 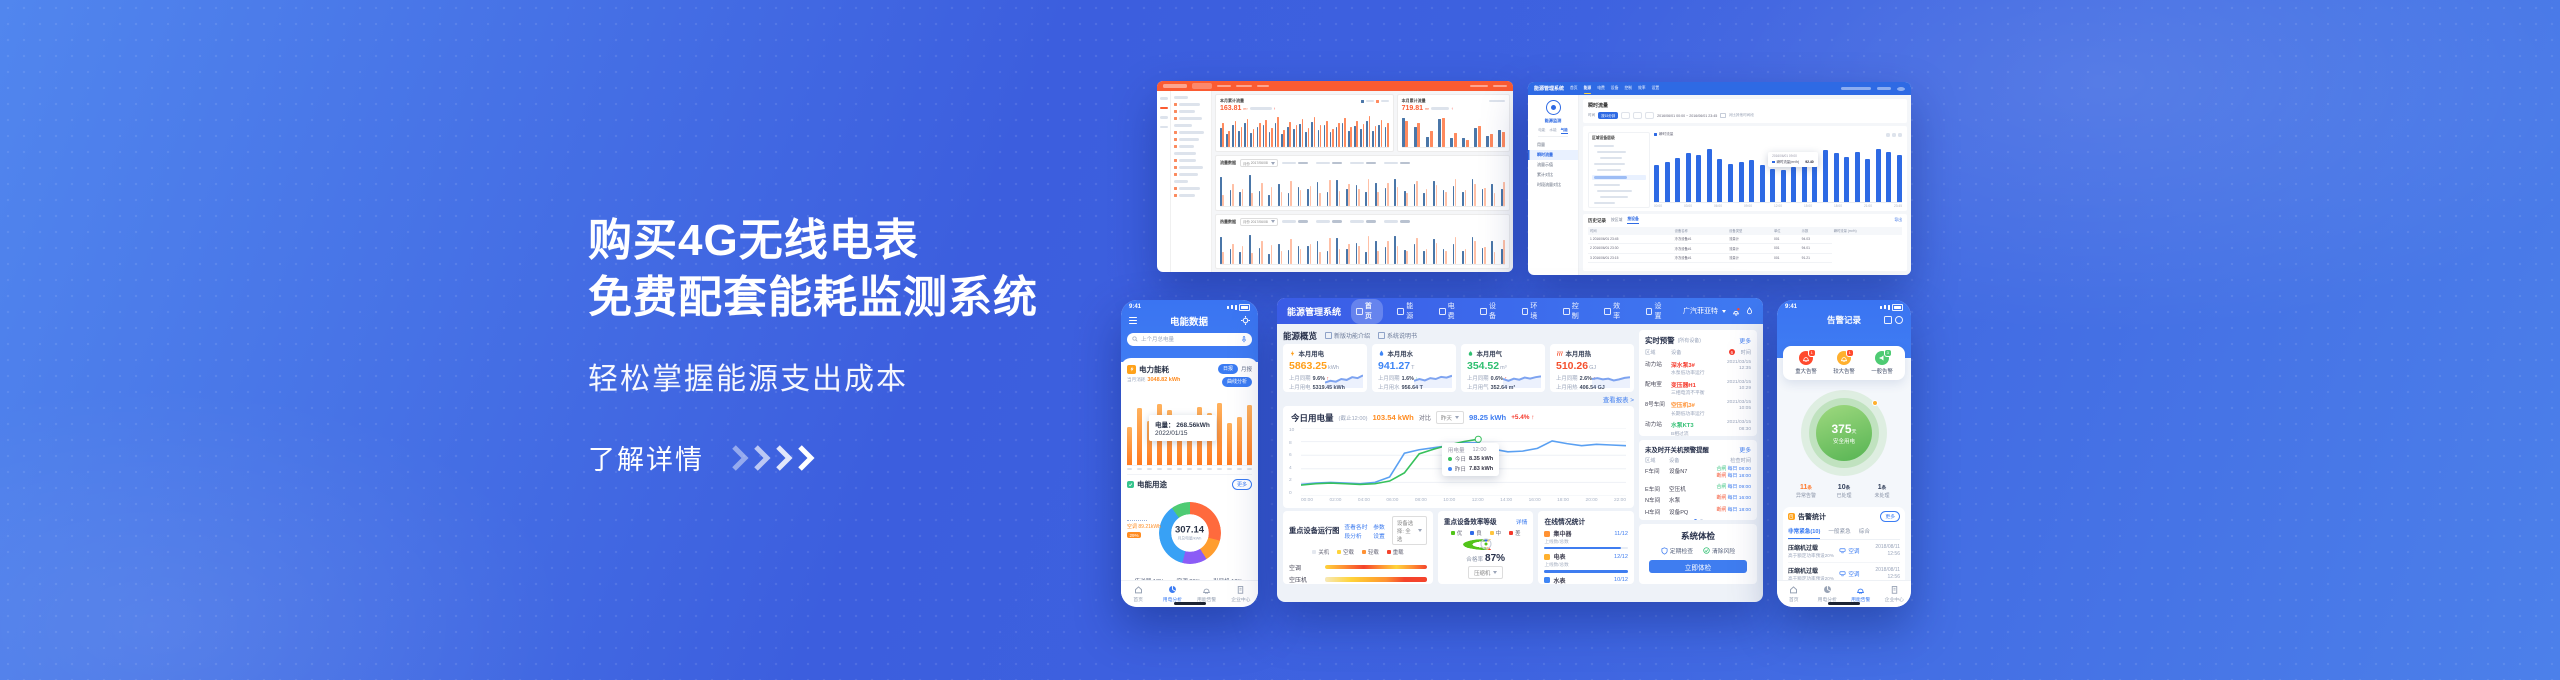 What do you see at coordinates (1899, 319) in the screenshot?
I see `scan-icon` at bounding box center [1899, 319].